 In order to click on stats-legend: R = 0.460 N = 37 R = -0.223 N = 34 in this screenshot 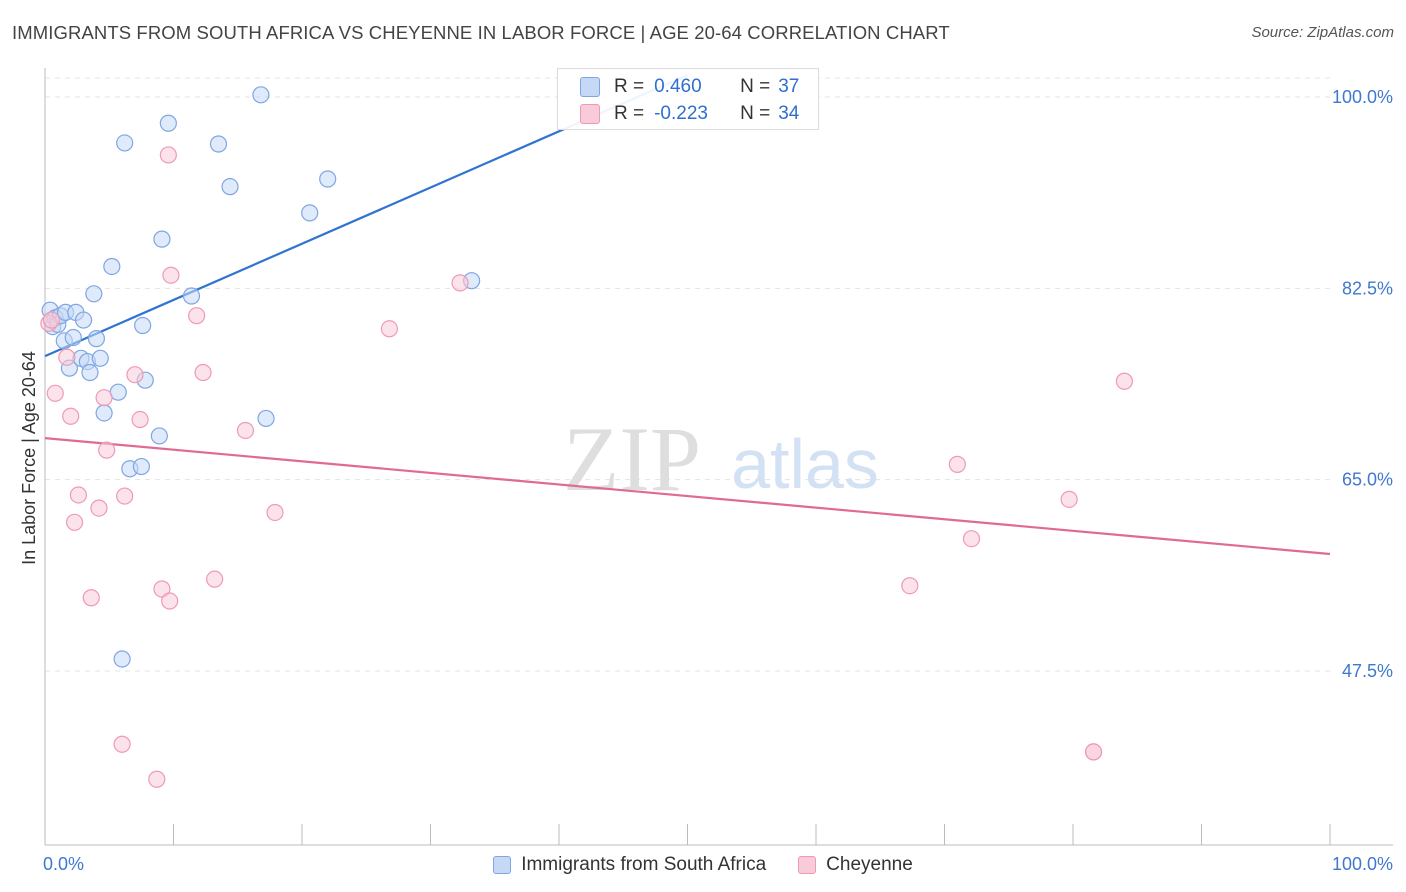, I will do `click(688, 99)`.